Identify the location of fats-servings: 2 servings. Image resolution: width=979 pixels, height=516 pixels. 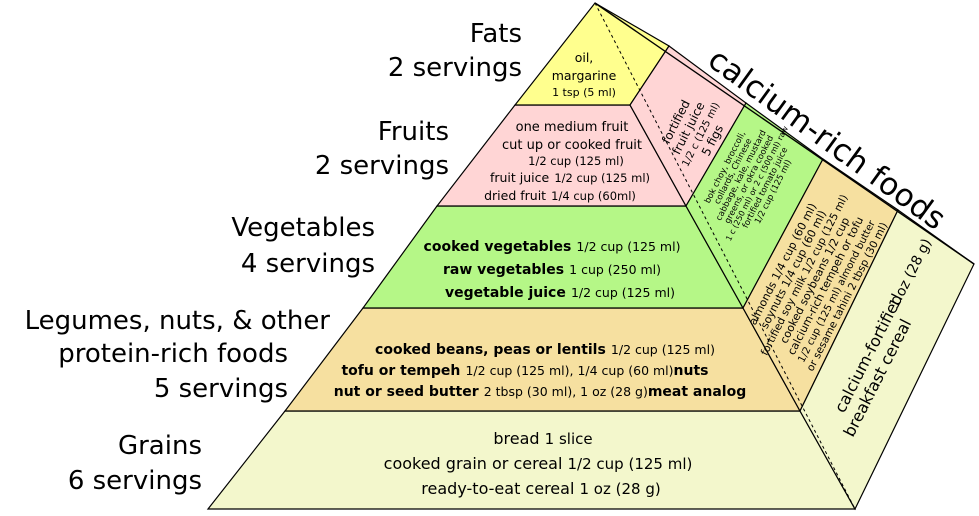
(455, 68).